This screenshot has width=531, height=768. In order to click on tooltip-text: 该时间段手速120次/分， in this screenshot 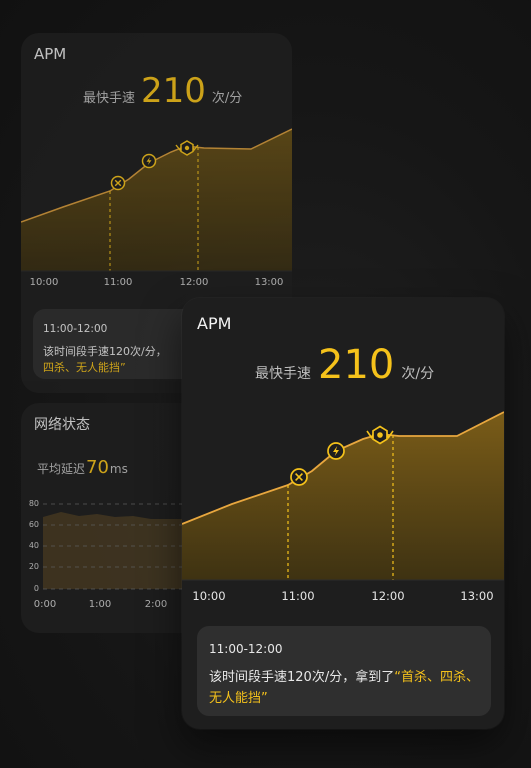, I will do `click(105, 351)`.